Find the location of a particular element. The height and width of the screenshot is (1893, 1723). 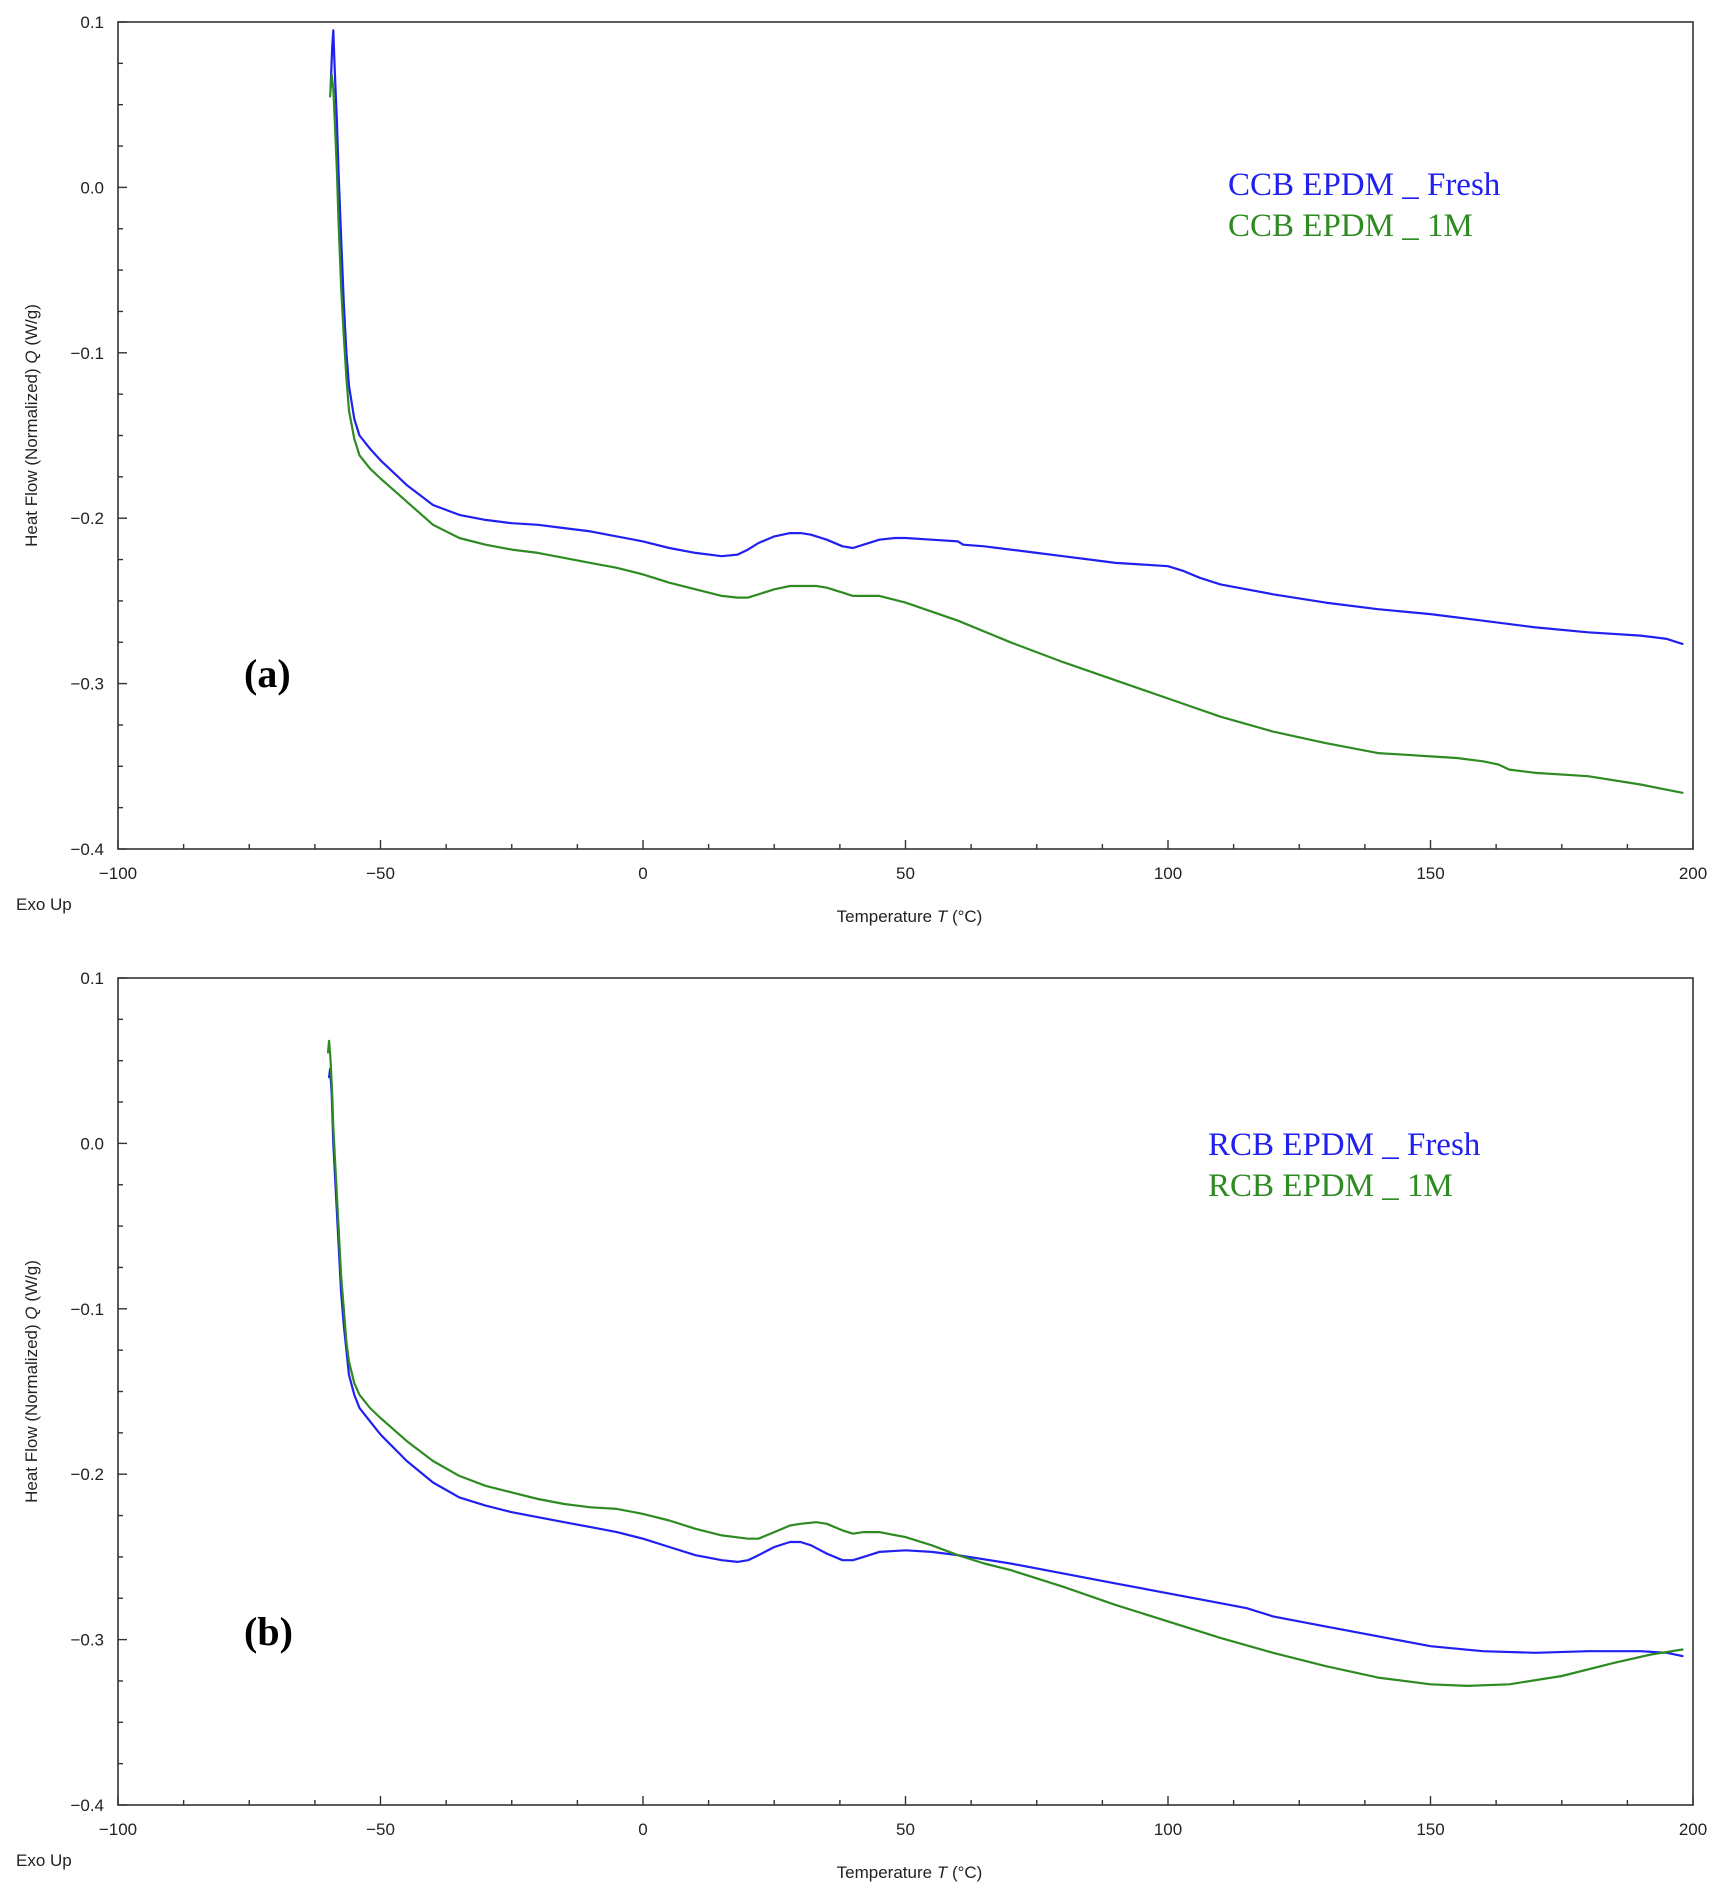

legend-entry-1m: RCB EPDM _ 1M is located at coordinates (1330, 1186).